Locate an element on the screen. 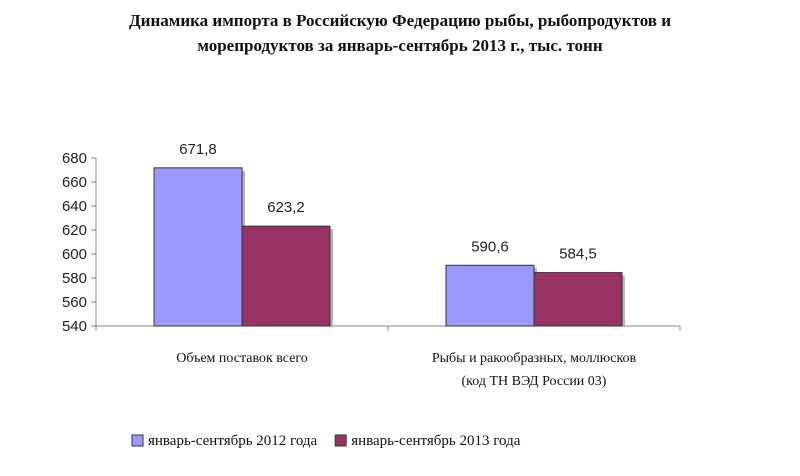  y-tick-label: 580 is located at coordinates (74, 278).